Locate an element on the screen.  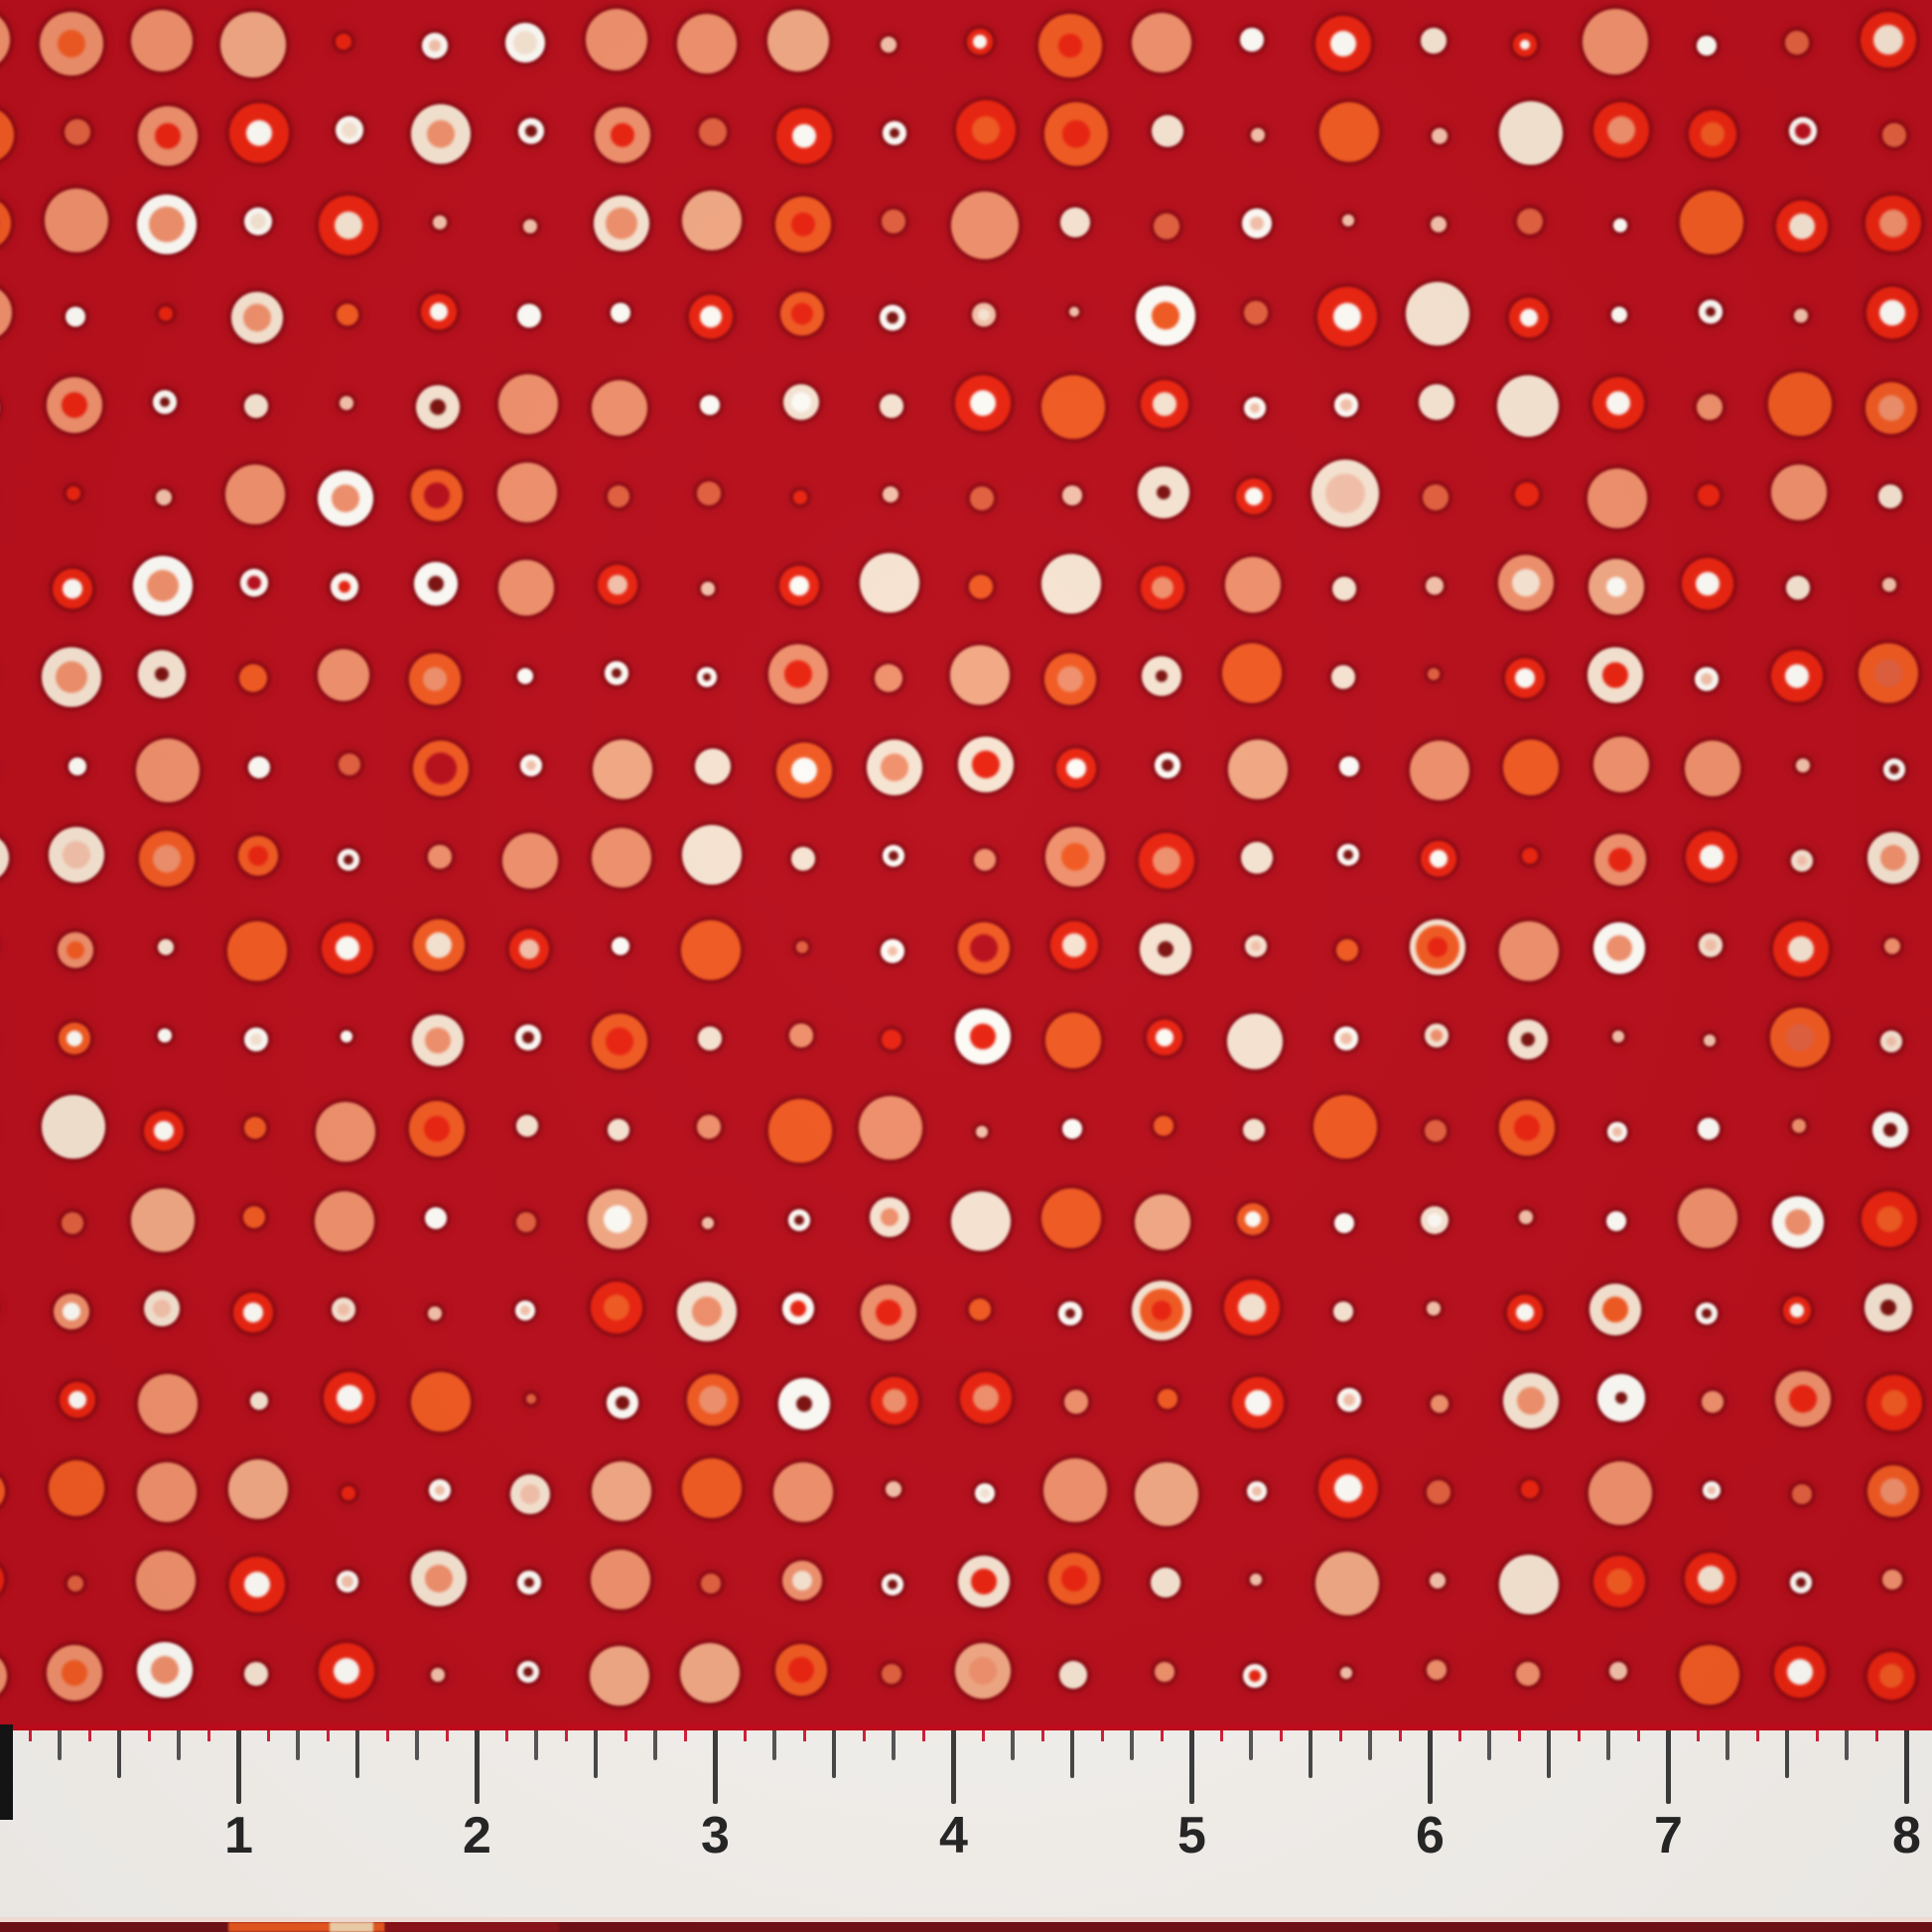
ruler-number-2: 2 is located at coordinates (477, 1836).